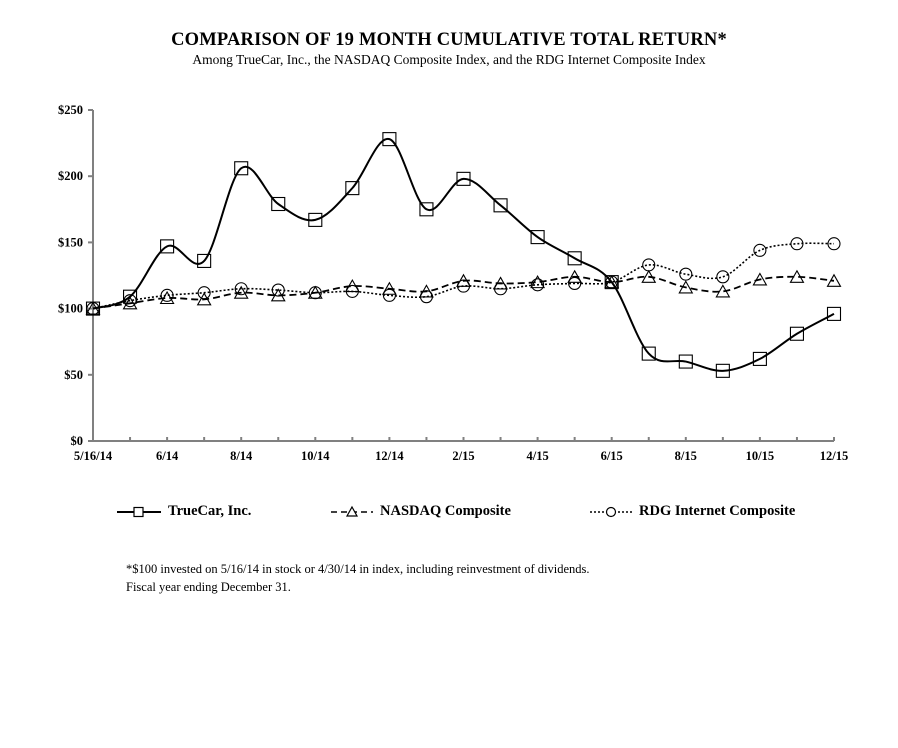 This screenshot has height=748, width=898. What do you see at coordinates (686, 456) in the screenshot?
I see `x-tick-label: 8/15` at bounding box center [686, 456].